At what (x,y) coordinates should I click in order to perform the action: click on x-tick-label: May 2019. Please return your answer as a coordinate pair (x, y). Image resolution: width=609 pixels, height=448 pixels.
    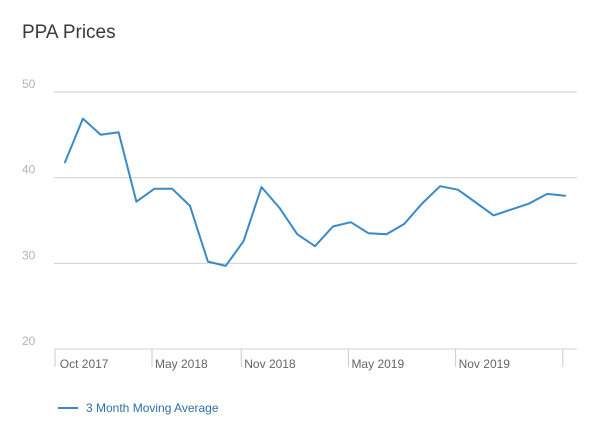
    Looking at the image, I should click on (377, 364).